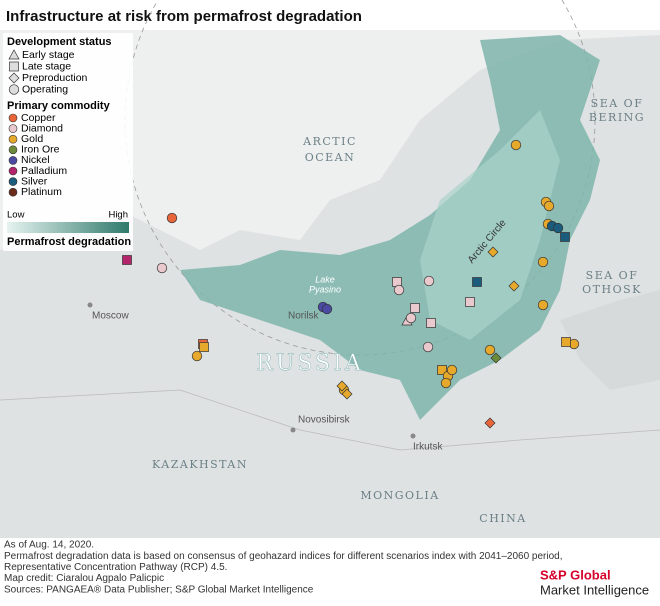 This screenshot has width=660, height=606. What do you see at coordinates (48, 55) in the screenshot?
I see `legend-label: Early stage` at bounding box center [48, 55].